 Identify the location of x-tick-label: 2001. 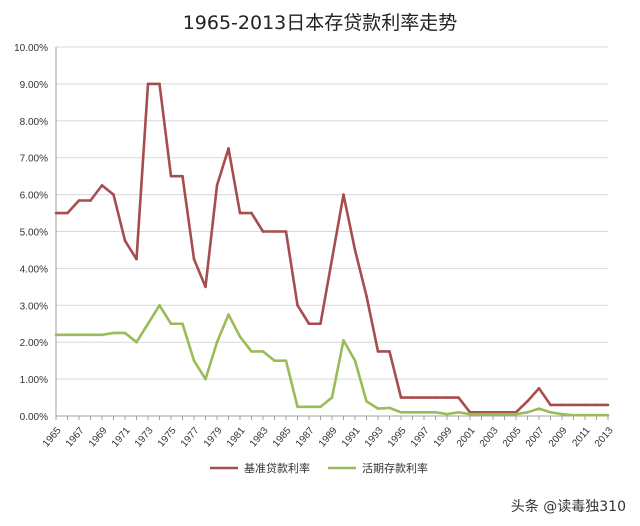
(466, 437).